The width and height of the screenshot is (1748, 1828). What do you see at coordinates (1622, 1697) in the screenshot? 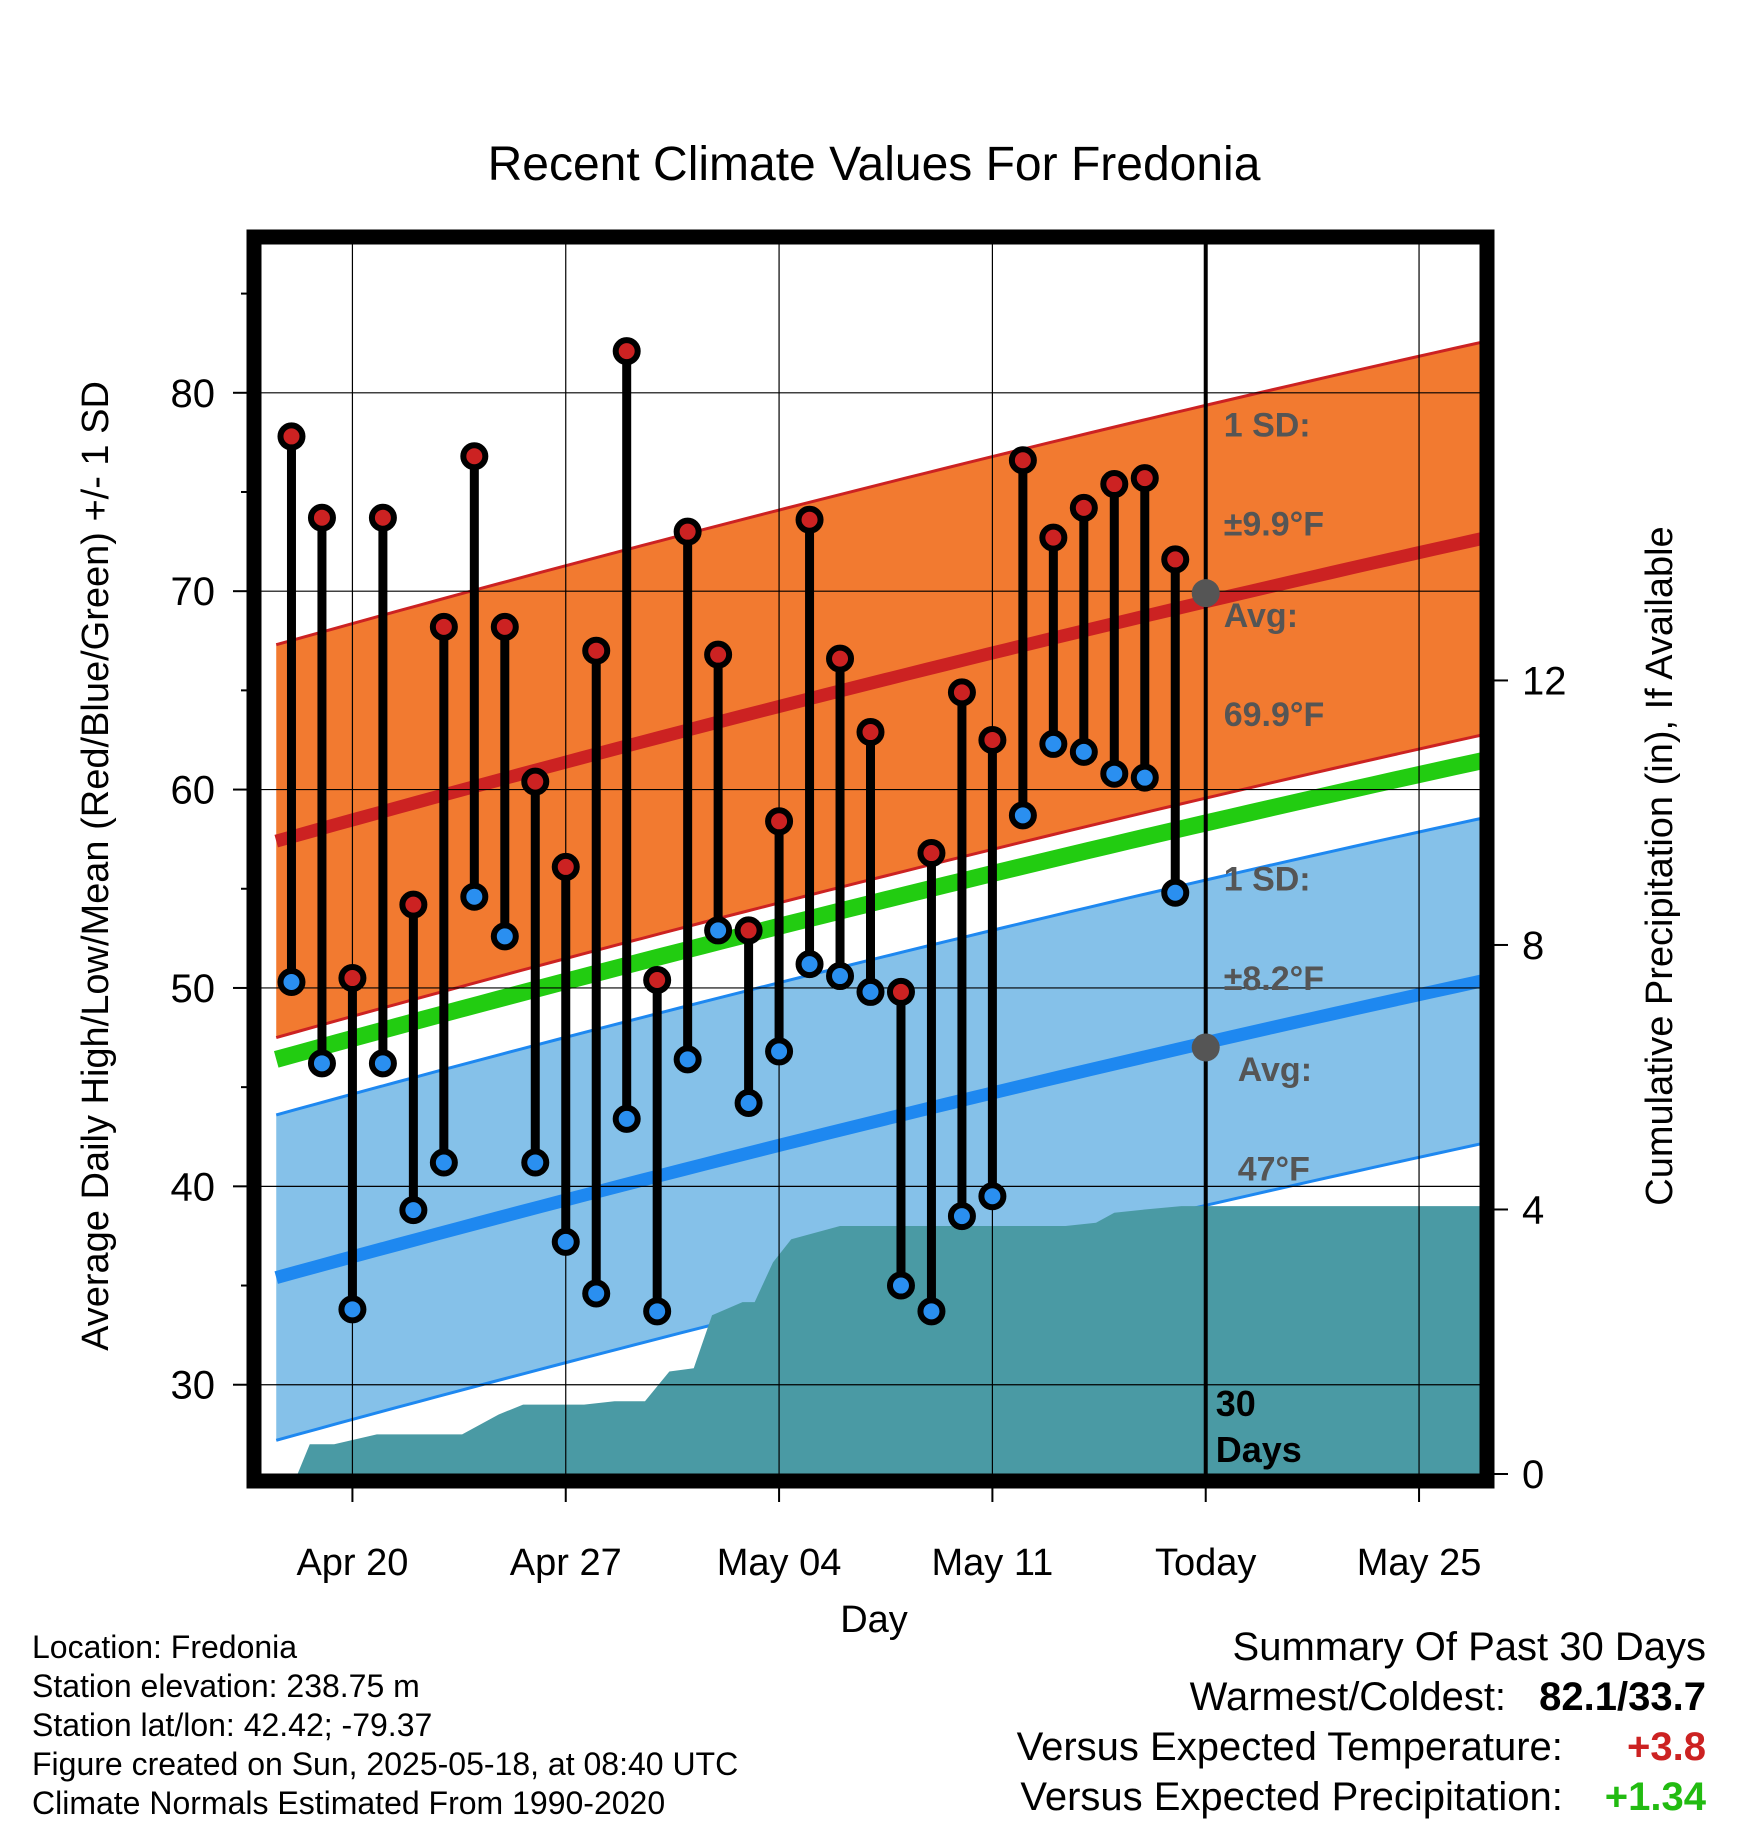
I see `warm-cold-value: 82.1/33.7` at bounding box center [1622, 1697].